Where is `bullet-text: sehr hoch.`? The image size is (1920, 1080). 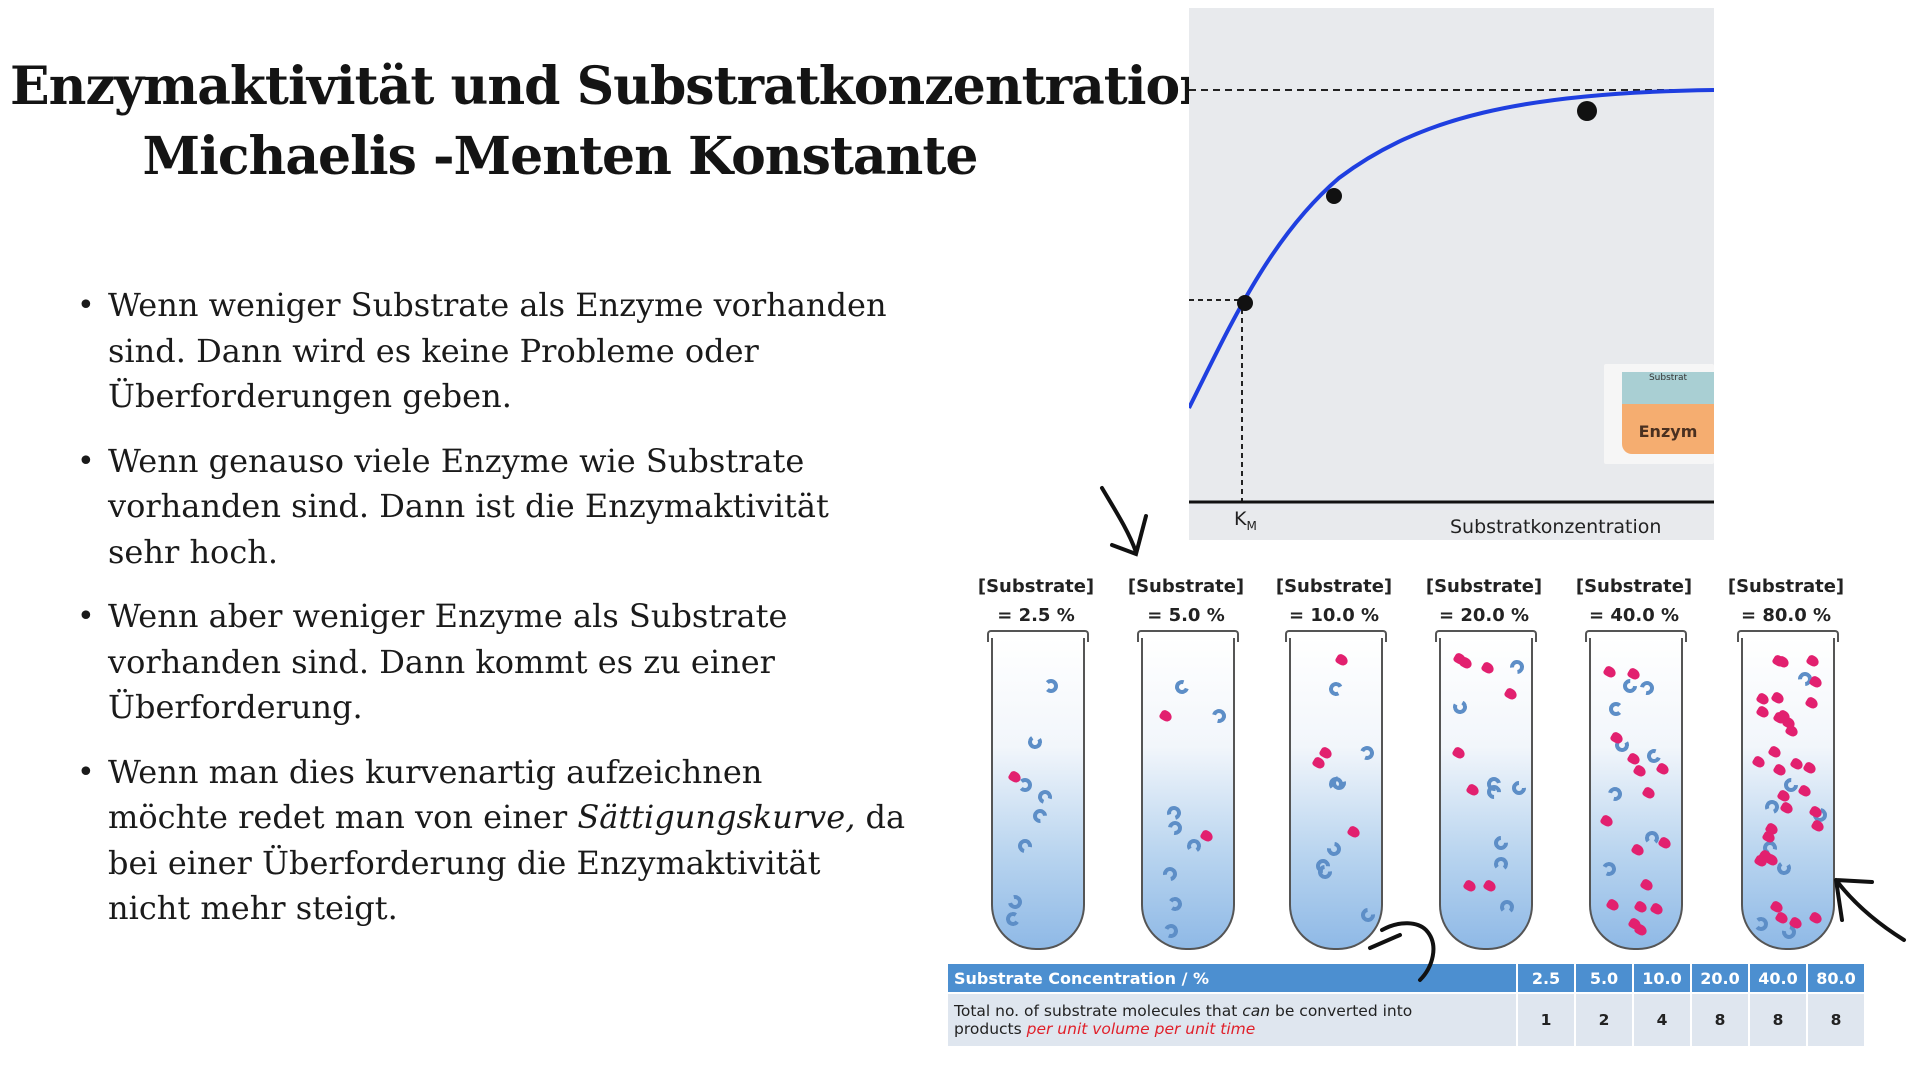
bullet-text: sehr hoch. is located at coordinates (193, 551).